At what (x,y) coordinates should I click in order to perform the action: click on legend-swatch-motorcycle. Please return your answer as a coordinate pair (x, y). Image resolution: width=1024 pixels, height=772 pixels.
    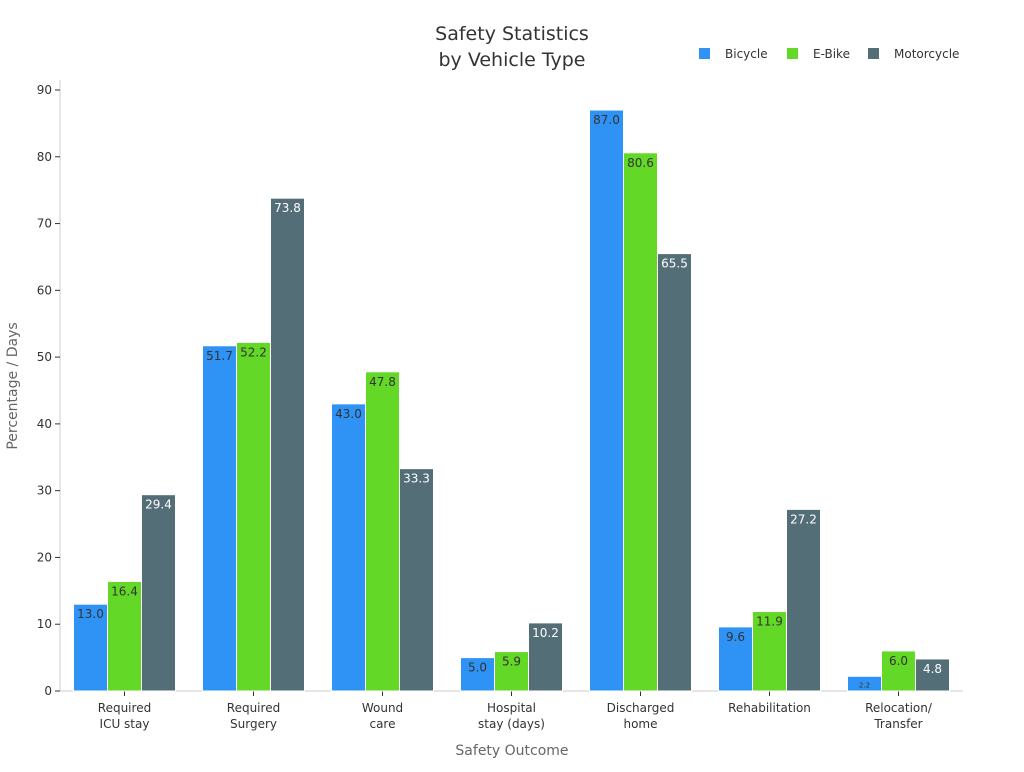
    Looking at the image, I should click on (873, 53).